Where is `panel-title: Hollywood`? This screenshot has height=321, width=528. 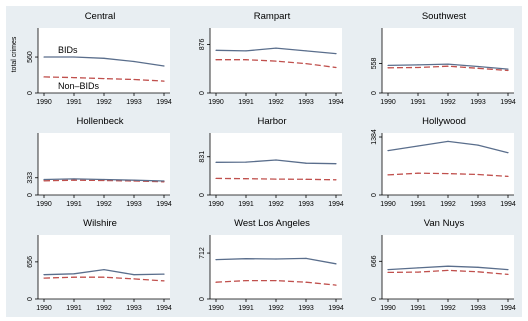
panel-title: Hollywood is located at coordinates (444, 121).